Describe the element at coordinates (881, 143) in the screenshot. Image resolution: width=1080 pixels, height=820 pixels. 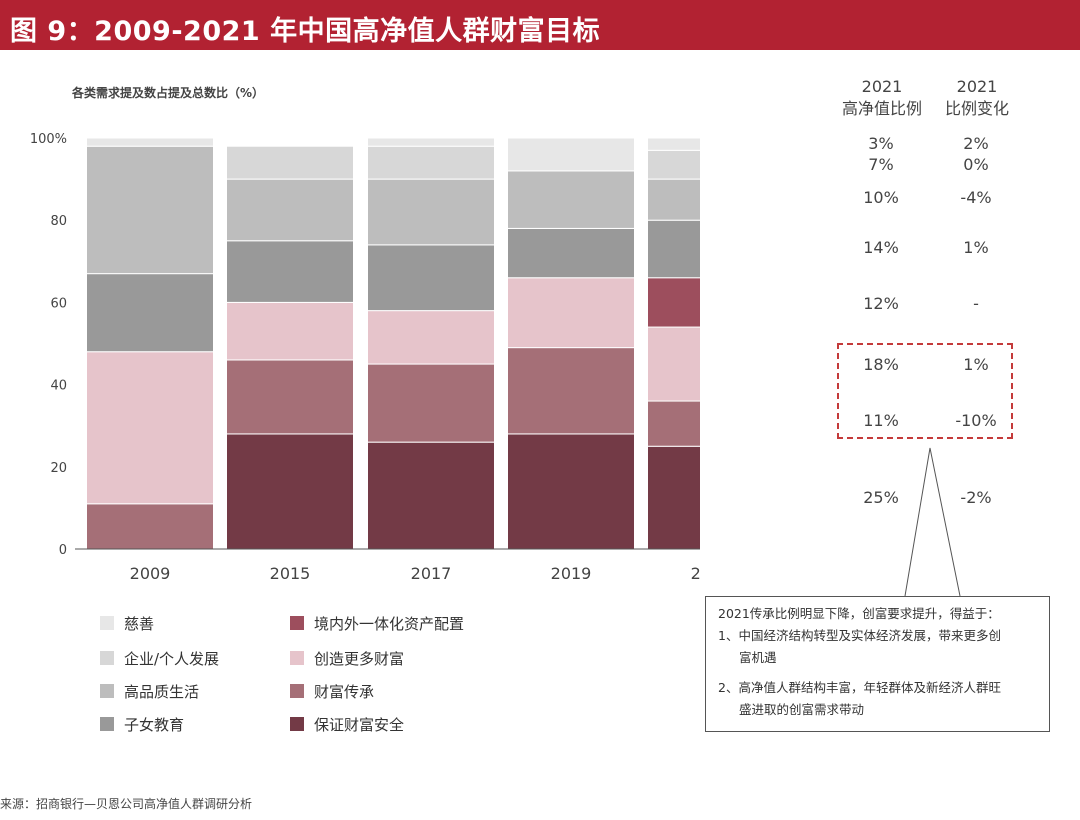
I see `table-share-value: 3%` at that location.